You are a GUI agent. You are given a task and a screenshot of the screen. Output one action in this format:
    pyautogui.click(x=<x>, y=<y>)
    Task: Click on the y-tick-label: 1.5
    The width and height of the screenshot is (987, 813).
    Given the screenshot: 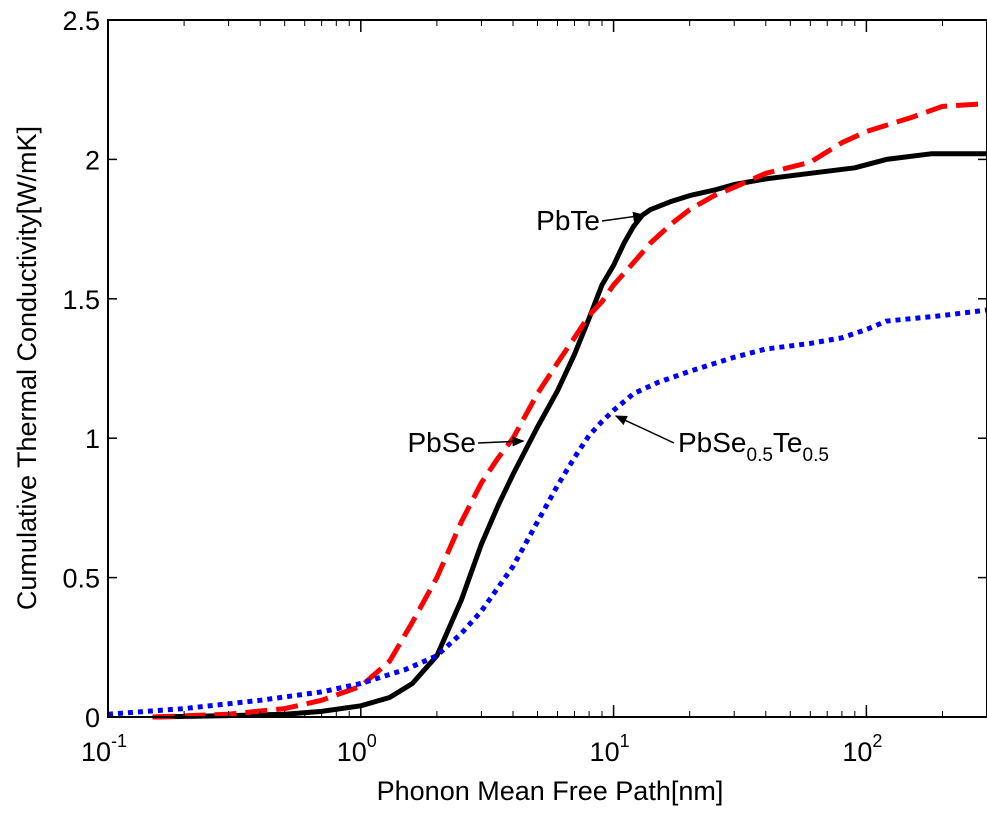 What is the action you would take?
    pyautogui.click(x=81, y=300)
    